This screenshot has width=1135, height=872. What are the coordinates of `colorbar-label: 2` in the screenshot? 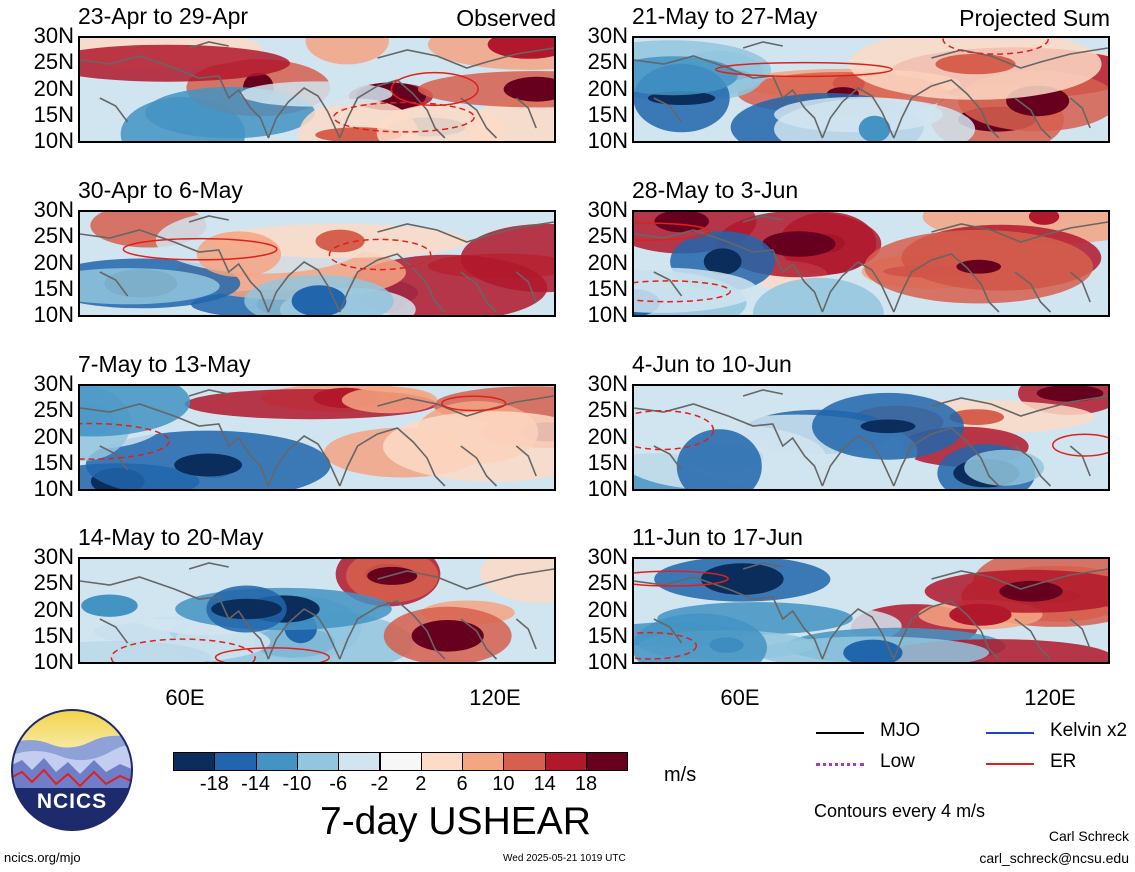 It's located at (421, 784).